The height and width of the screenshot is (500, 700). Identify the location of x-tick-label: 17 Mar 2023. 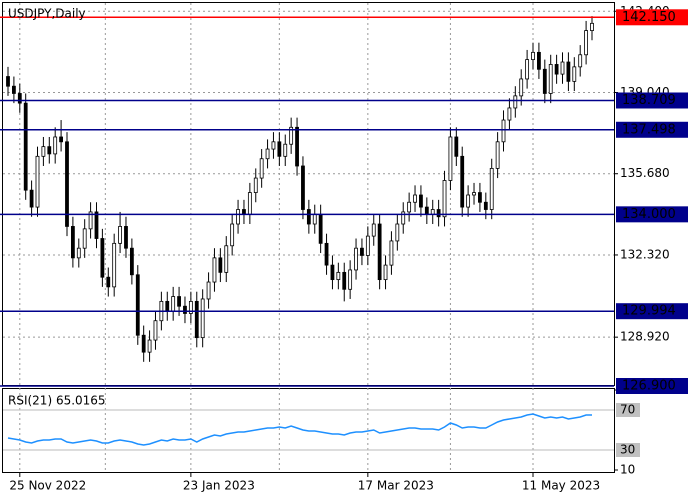
(396, 486).